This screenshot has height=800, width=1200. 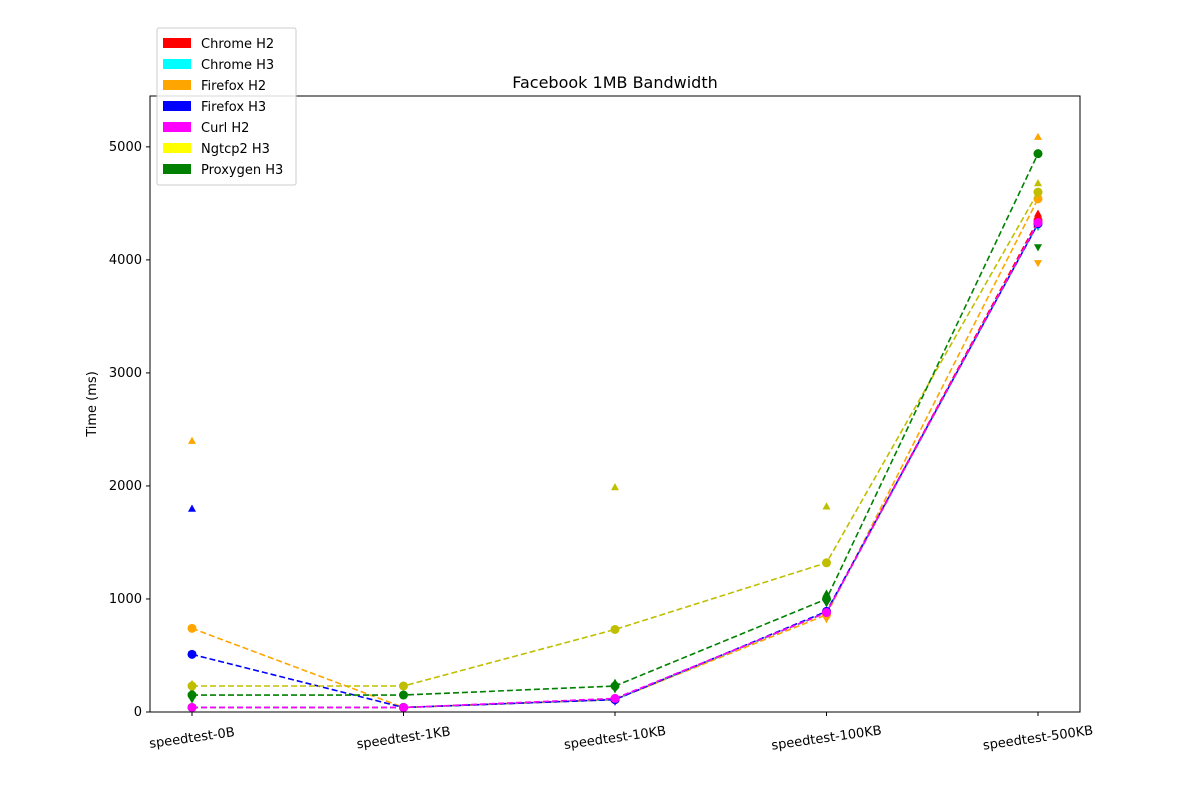 What do you see at coordinates (125, 486) in the screenshot?
I see `y-tick-label: 2000` at bounding box center [125, 486].